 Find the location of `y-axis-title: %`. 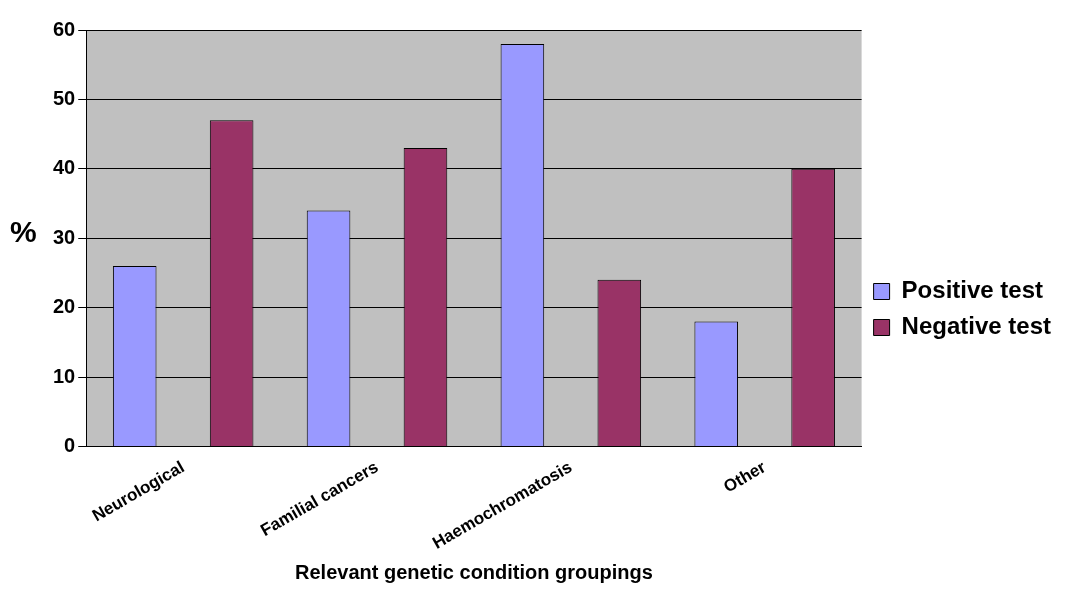

y-axis-title: % is located at coordinates (23, 232).